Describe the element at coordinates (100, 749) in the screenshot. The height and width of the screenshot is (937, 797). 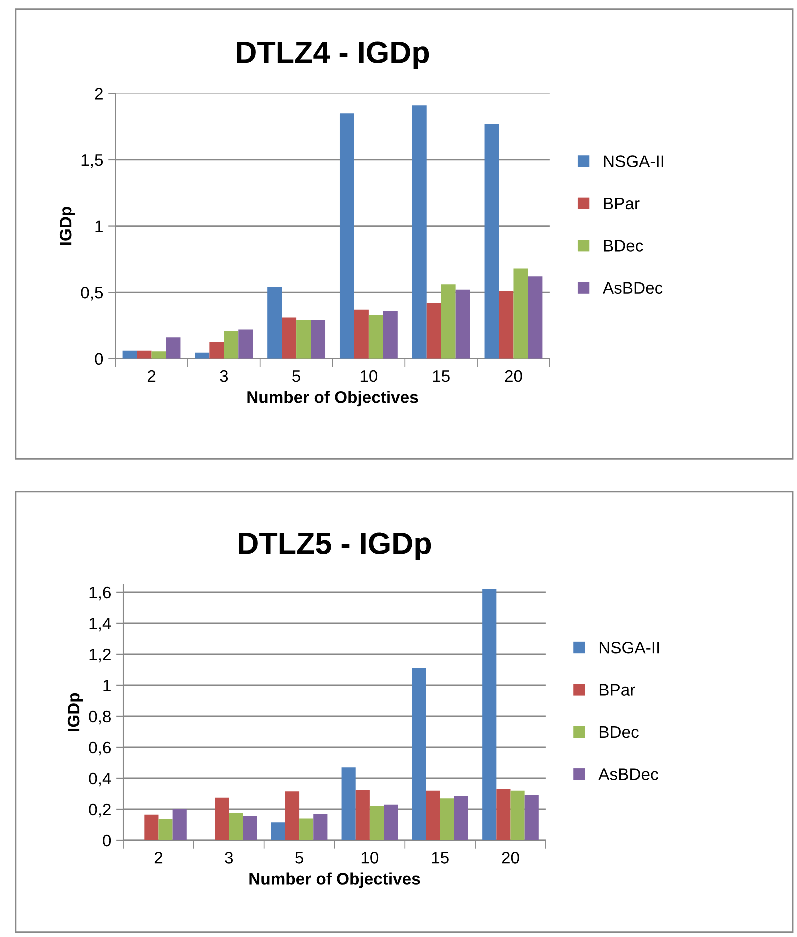
I see `y-tick-label: 0,6` at that location.